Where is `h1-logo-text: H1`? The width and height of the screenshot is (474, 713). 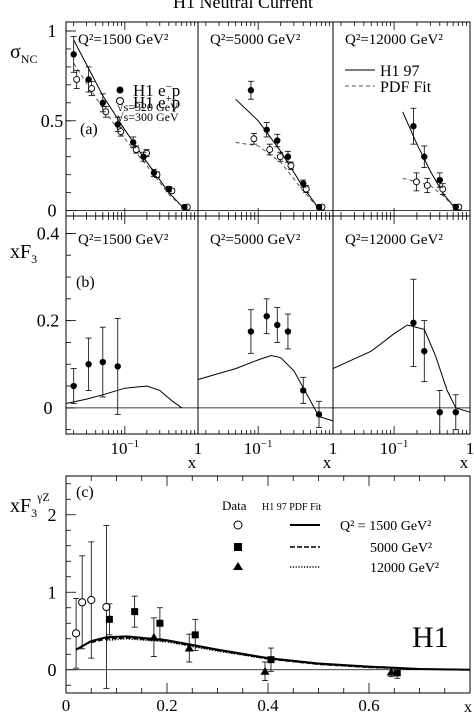
h1-logo-text: H1 is located at coordinates (430, 637).